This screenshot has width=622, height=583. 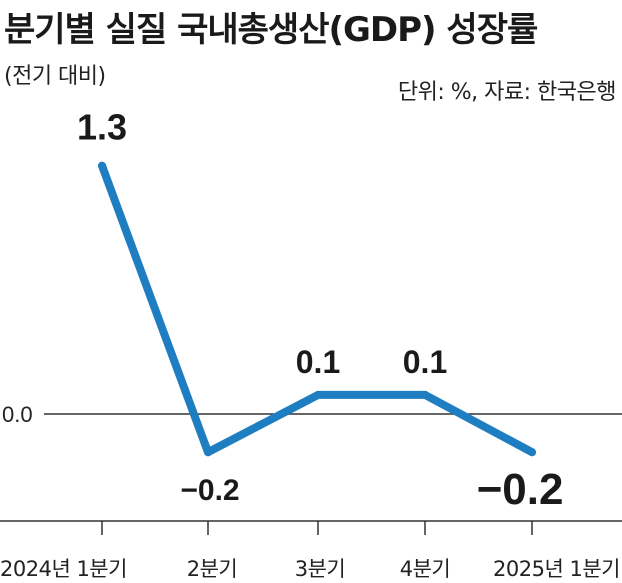 I want to click on chart-subtitle: (전기 대비), so click(x=55, y=76).